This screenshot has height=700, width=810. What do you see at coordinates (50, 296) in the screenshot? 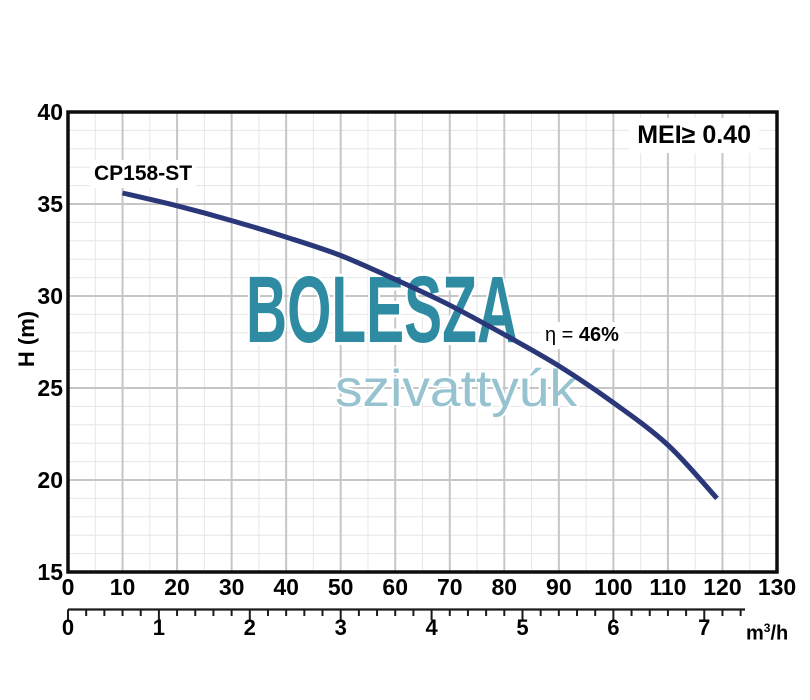
I see `y-tick-label: 30` at bounding box center [50, 296].